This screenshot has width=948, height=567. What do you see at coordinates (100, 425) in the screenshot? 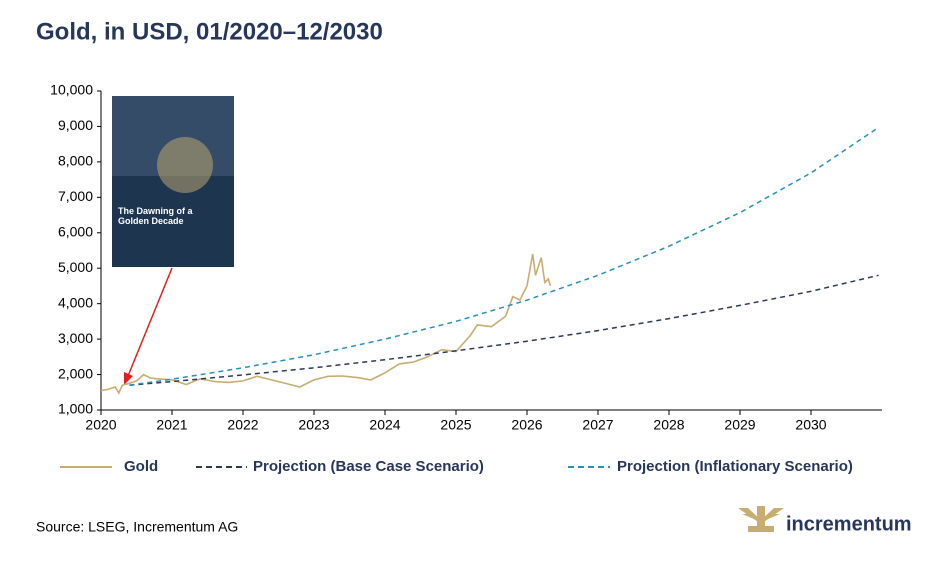
I see `x-tick-label: 2020` at bounding box center [100, 425].